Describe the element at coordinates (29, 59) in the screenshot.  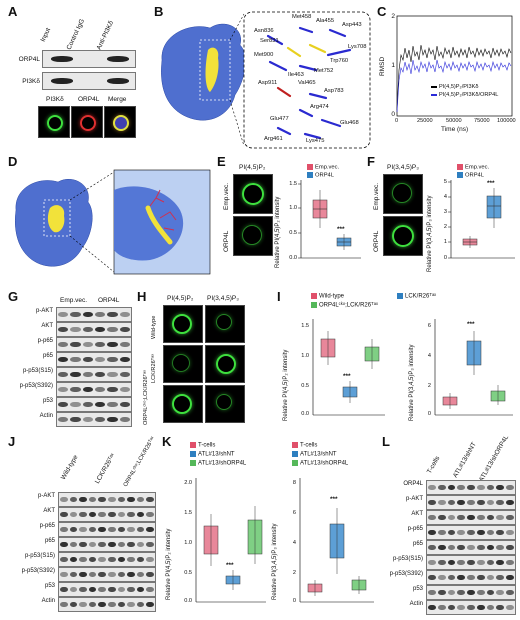
I see `row-label-orp4l: ORP4L` at that location.